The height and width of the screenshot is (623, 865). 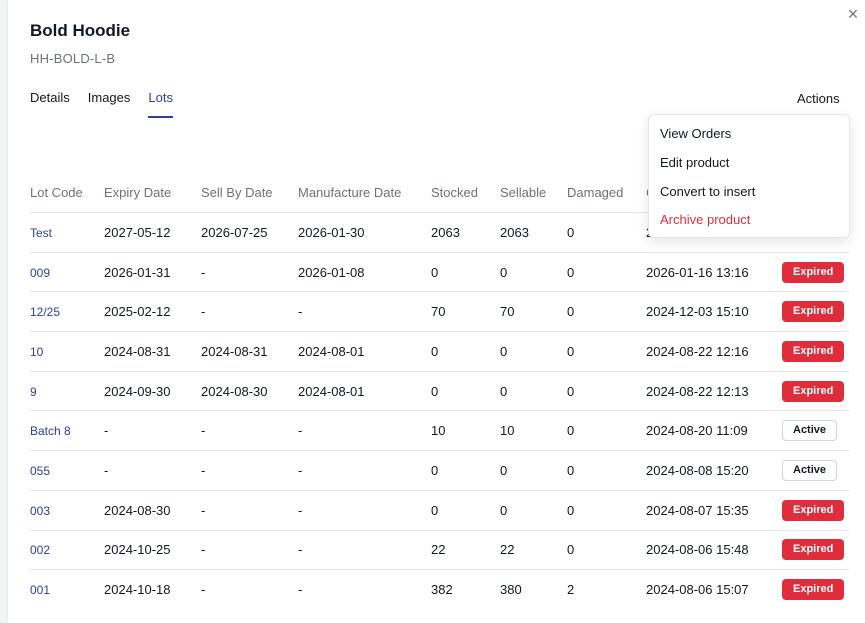 What do you see at coordinates (109, 97) in the screenshot?
I see `tab-images: Images` at bounding box center [109, 97].